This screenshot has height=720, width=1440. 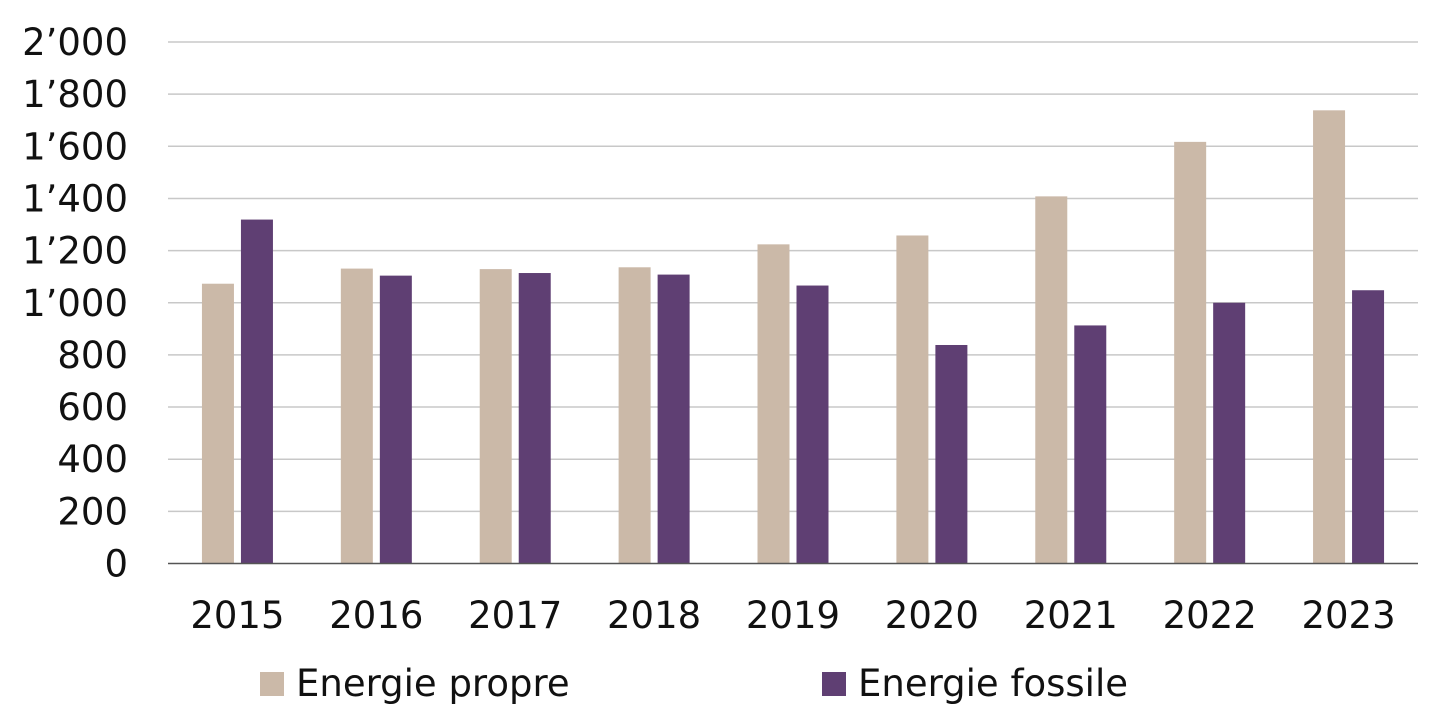 I want to click on bar-propre-2017, so click(x=495, y=416).